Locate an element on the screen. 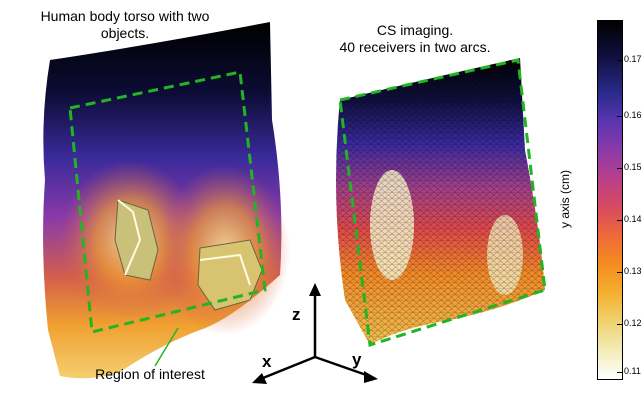 The height and width of the screenshot is (396, 644). axis-triad is located at coordinates (315, 336).